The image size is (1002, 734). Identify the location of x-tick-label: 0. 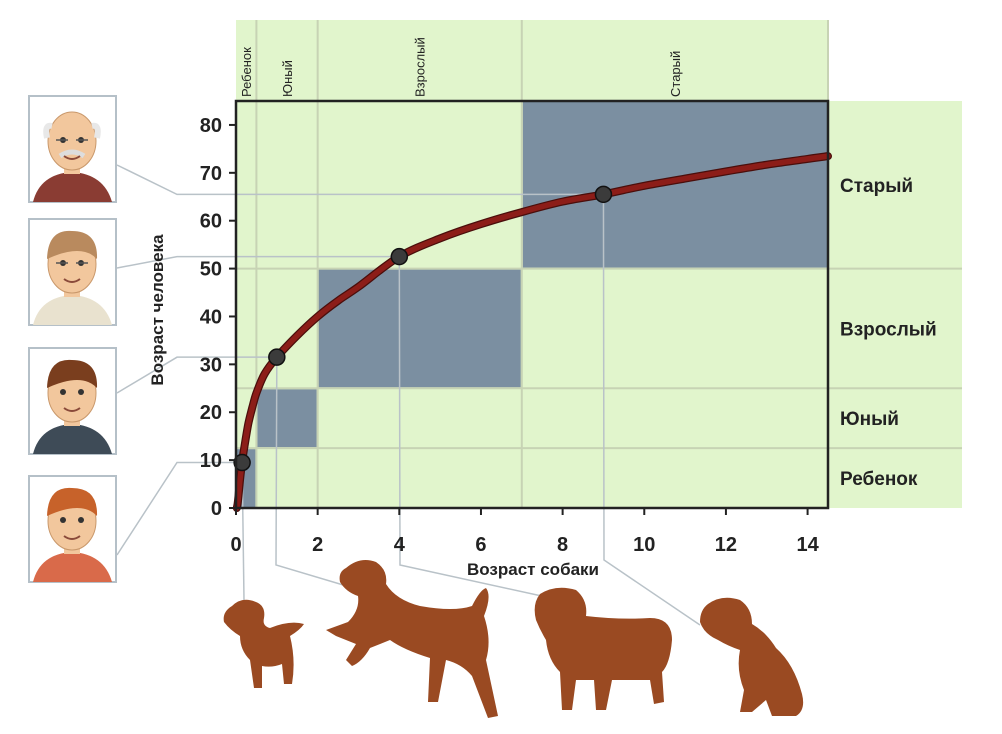
(235, 545).